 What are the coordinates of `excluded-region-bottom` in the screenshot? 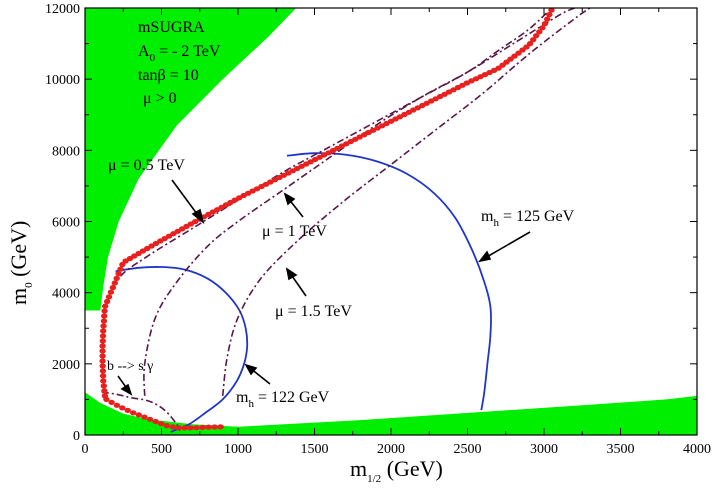 It's located at (391, 413).